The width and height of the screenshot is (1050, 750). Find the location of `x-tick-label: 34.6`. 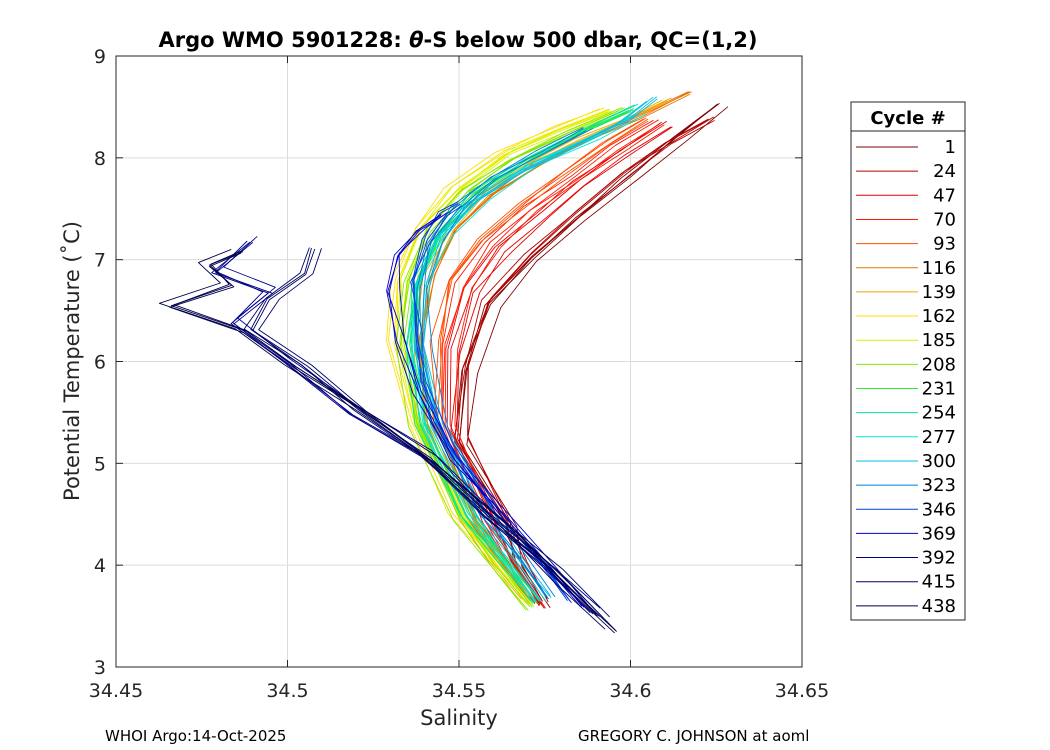

x-tick-label: 34.6 is located at coordinates (630, 691).